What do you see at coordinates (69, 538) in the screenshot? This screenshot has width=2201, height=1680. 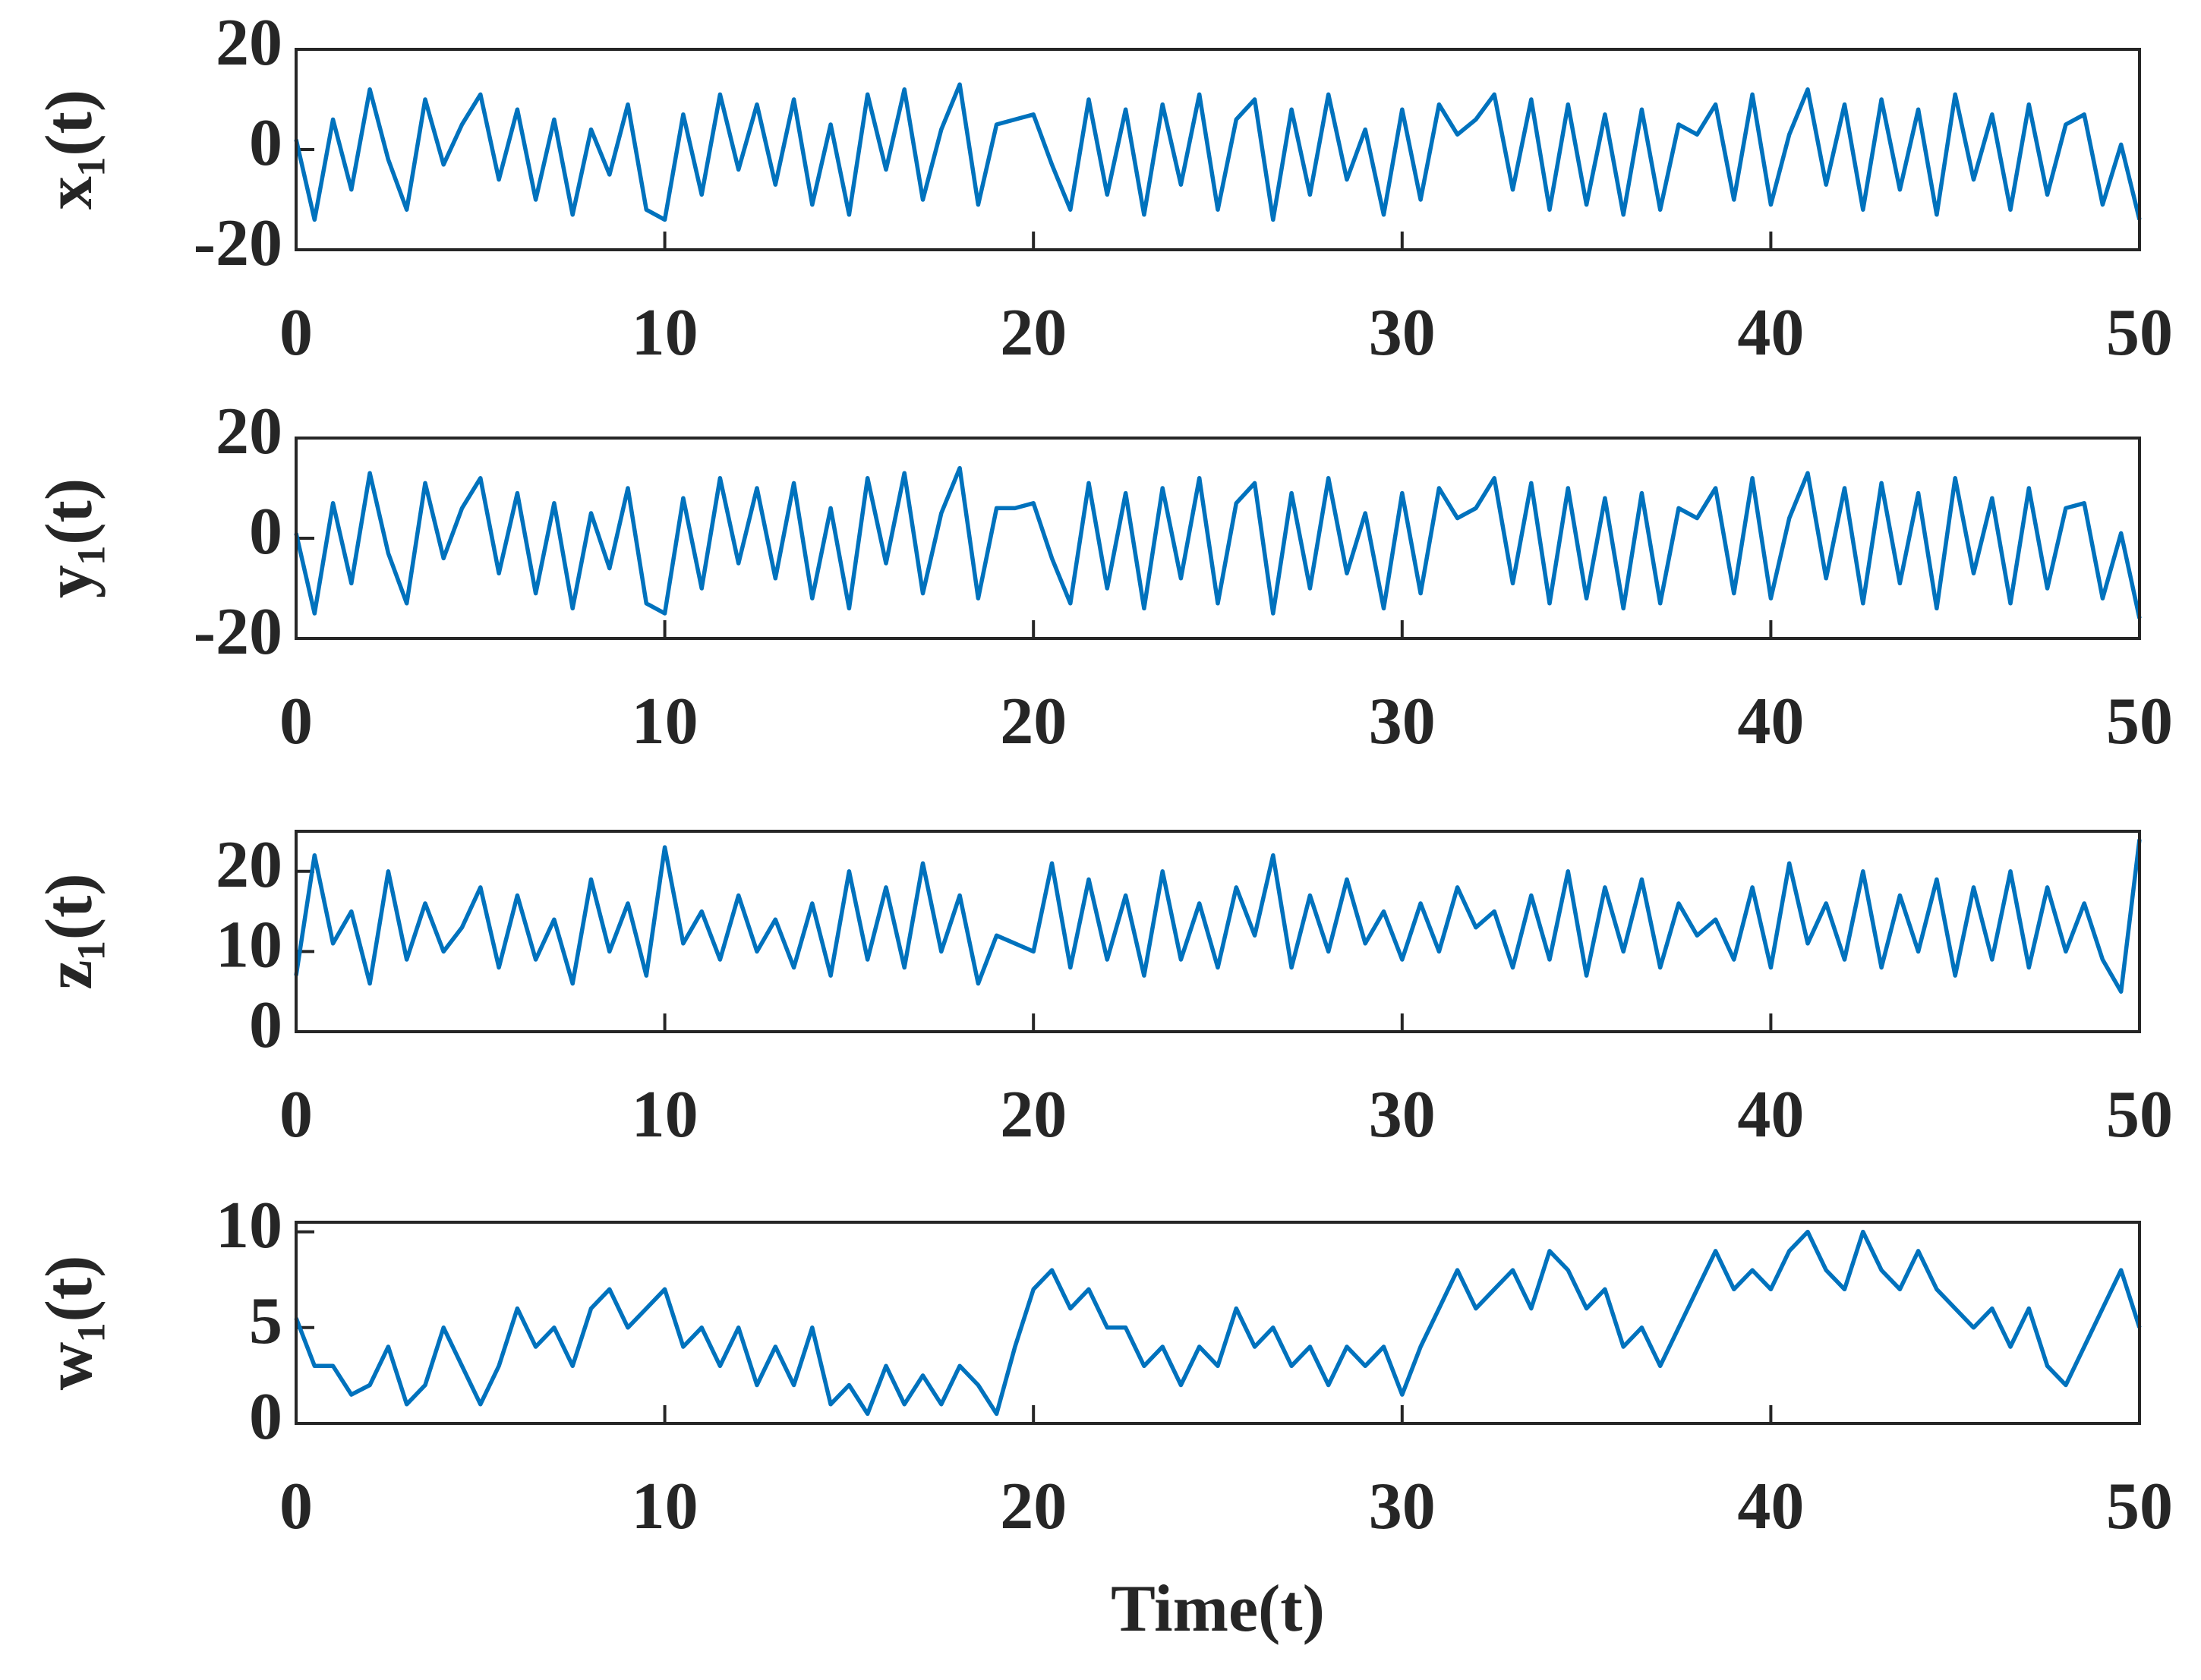 I see `y-axis-label: y₁(t)` at bounding box center [69, 538].